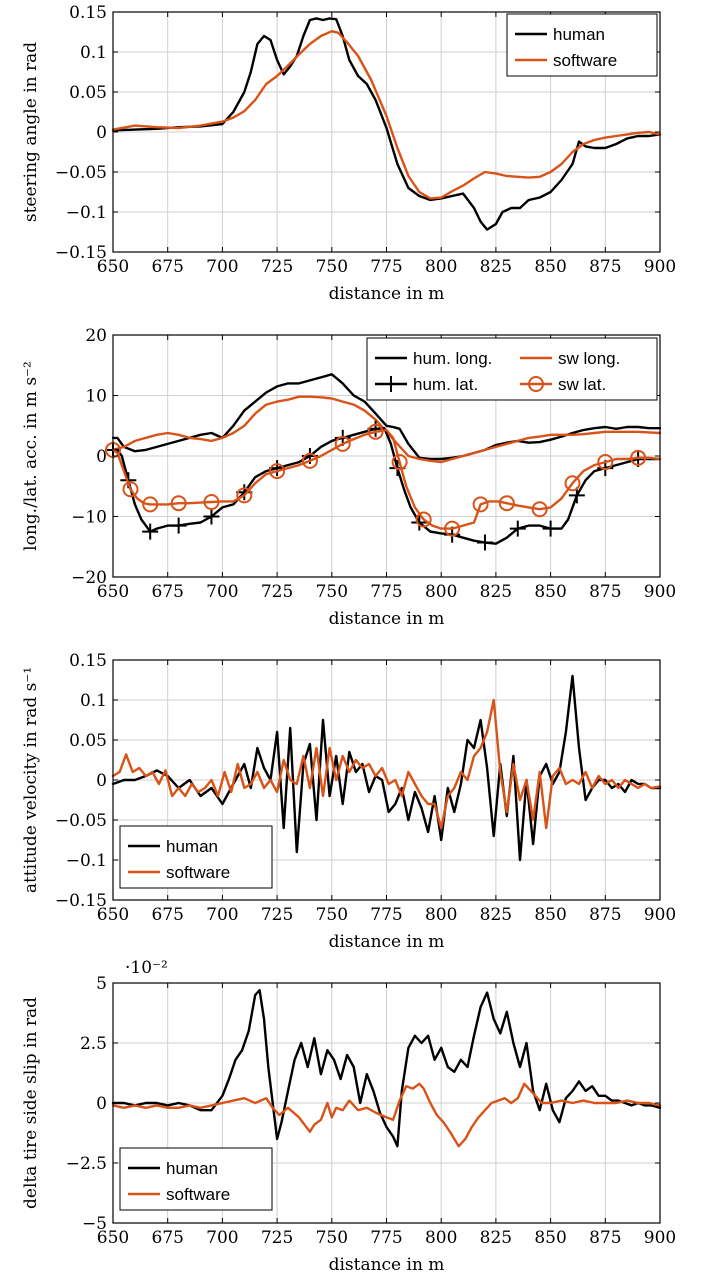  I want to click on y-axis-label: delta tire side slip in rad, so click(31, 1103).